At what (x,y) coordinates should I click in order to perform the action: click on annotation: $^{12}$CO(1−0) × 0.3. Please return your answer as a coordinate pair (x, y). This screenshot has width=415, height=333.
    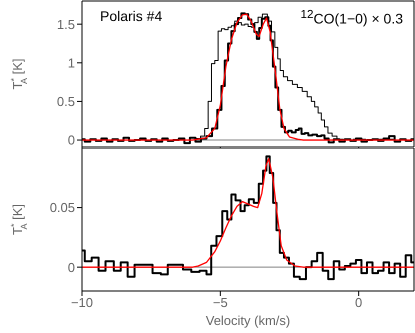
    Looking at the image, I should click on (351, 17).